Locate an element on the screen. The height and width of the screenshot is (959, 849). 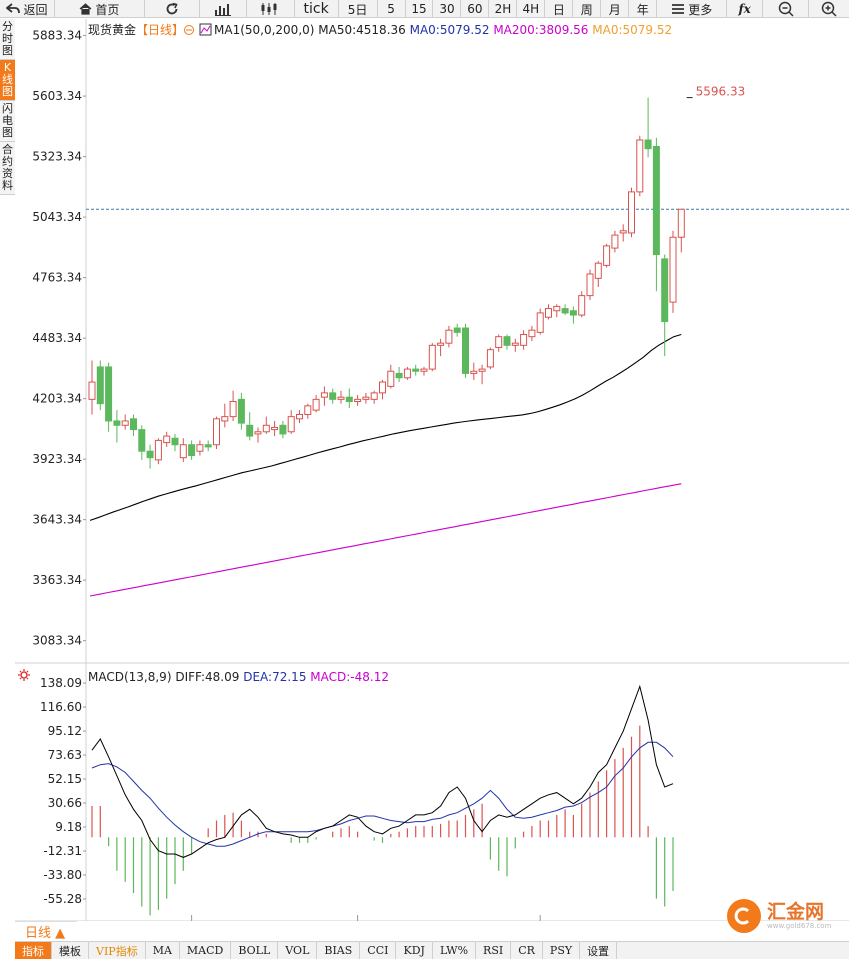
zoom-in-button is located at coordinates (829, 9).